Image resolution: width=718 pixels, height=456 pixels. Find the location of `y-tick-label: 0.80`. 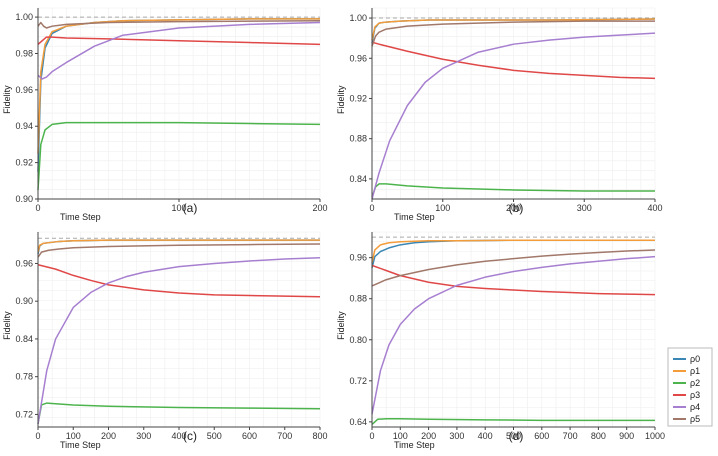

y-tick-label: 0.80 is located at coordinates (358, 340).